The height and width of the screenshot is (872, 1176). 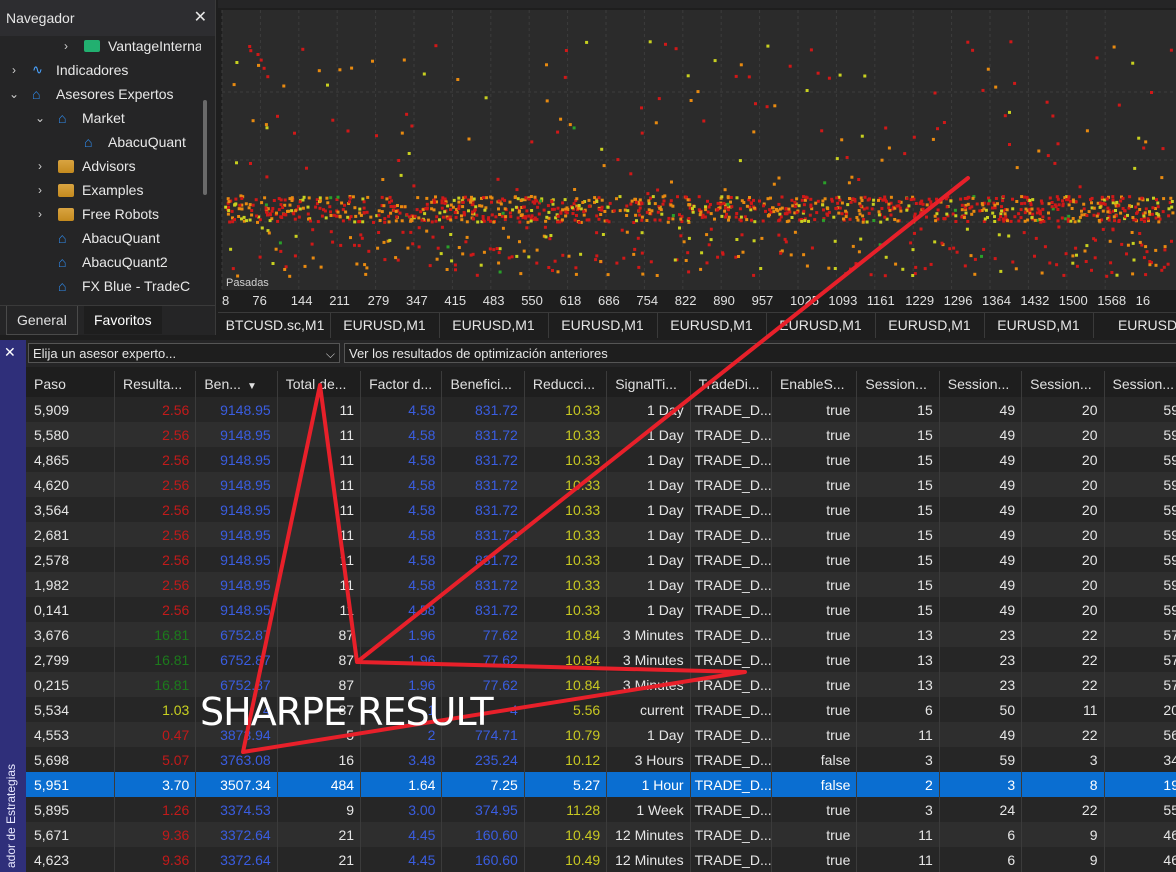 I want to click on expert-advisor-select: Elija un asesor experto... ⌵, so click(x=184, y=353).